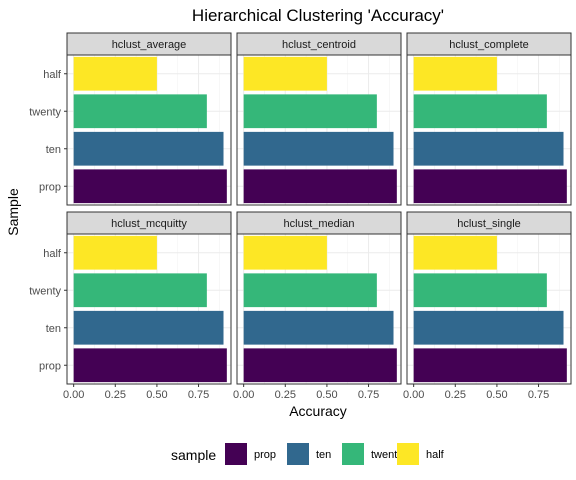 This screenshot has height=480, width=576. I want to click on legend-key-twenty, so click(353, 454).